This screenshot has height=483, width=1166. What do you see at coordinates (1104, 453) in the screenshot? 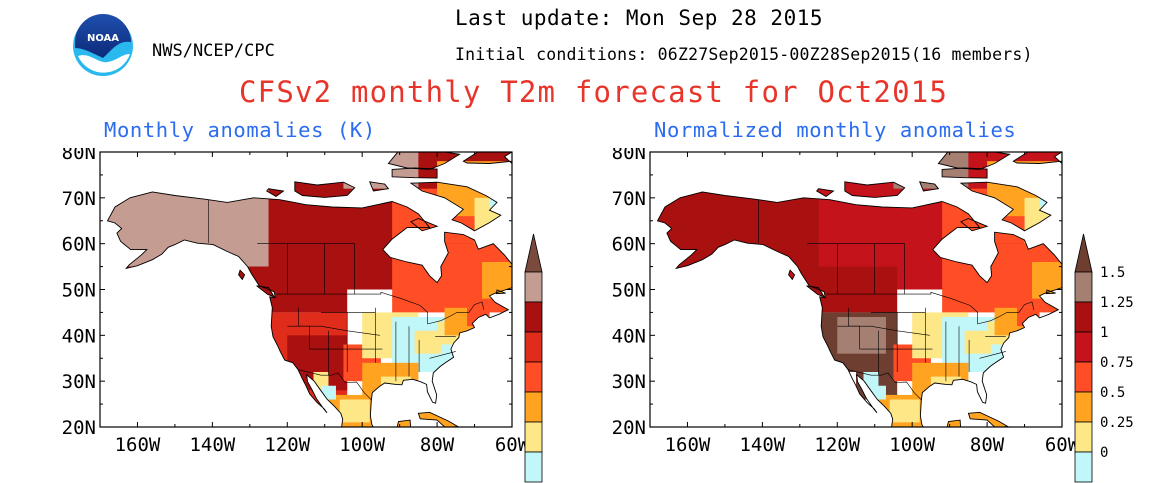
I see `colorbar-label: 0` at bounding box center [1104, 453].